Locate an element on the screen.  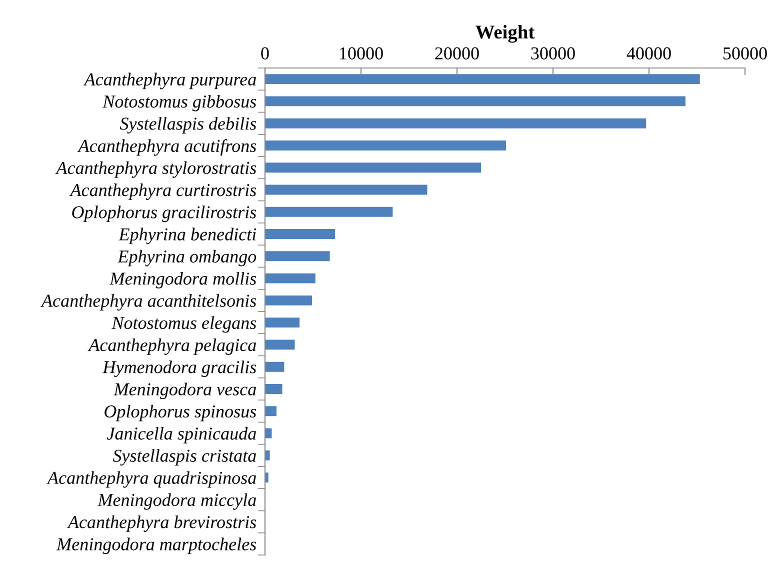
y-tick-label: Notostomus elegans is located at coordinates (184, 324).